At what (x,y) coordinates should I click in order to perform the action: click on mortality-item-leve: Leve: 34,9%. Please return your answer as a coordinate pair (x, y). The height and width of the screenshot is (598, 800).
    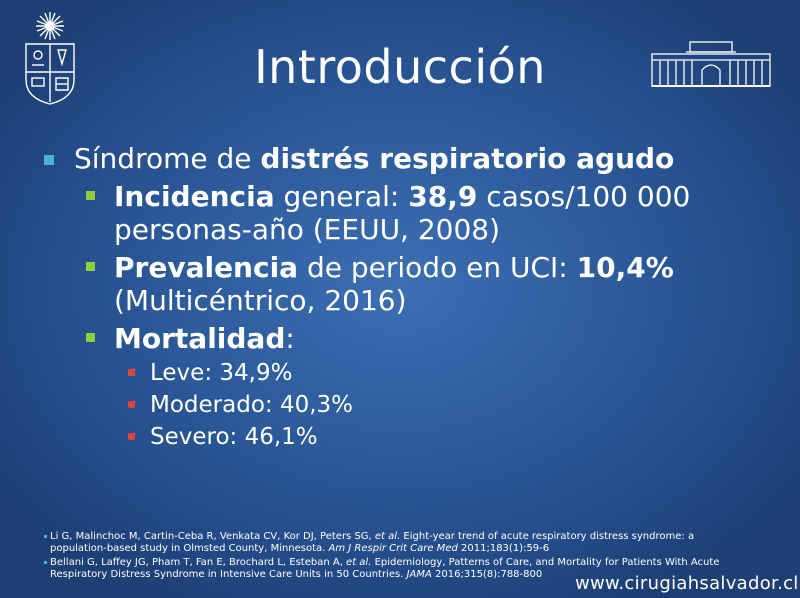
    Looking at the image, I should click on (404, 373).